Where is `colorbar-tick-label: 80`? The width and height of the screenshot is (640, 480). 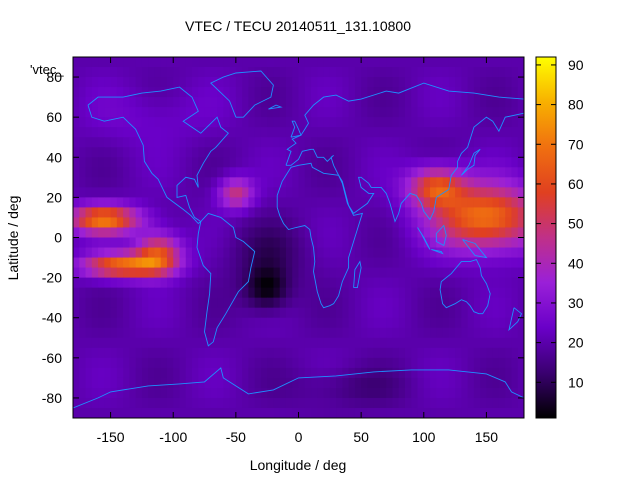 colorbar-tick-label: 80 is located at coordinates (576, 105).